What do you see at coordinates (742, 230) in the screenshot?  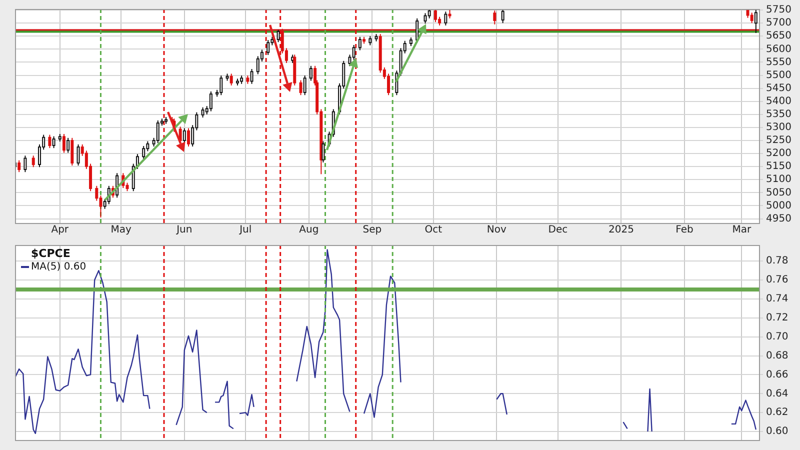 I see `x-tick-label: Mar` at bounding box center [742, 230].